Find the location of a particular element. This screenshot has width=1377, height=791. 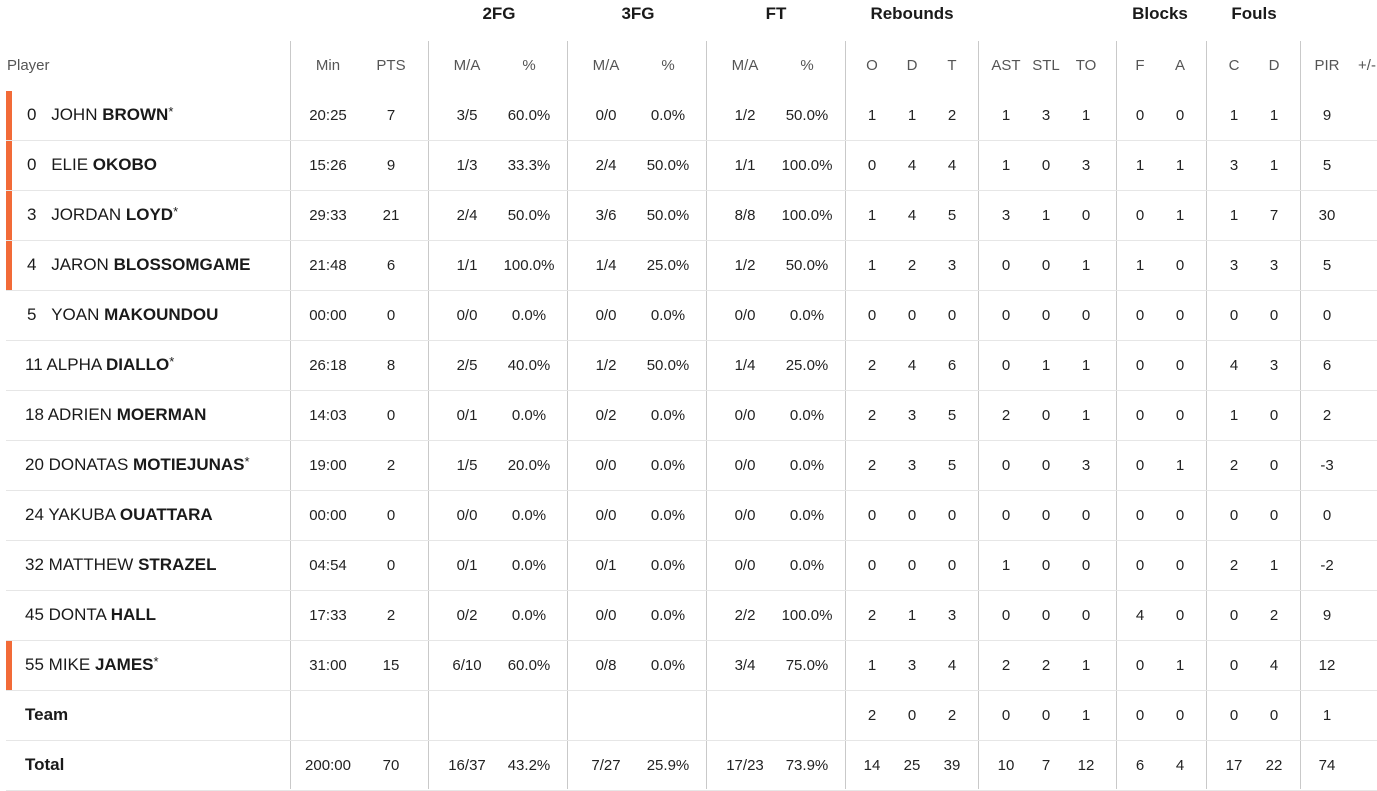

stat-reb-d: 2 is located at coordinates (912, 265).